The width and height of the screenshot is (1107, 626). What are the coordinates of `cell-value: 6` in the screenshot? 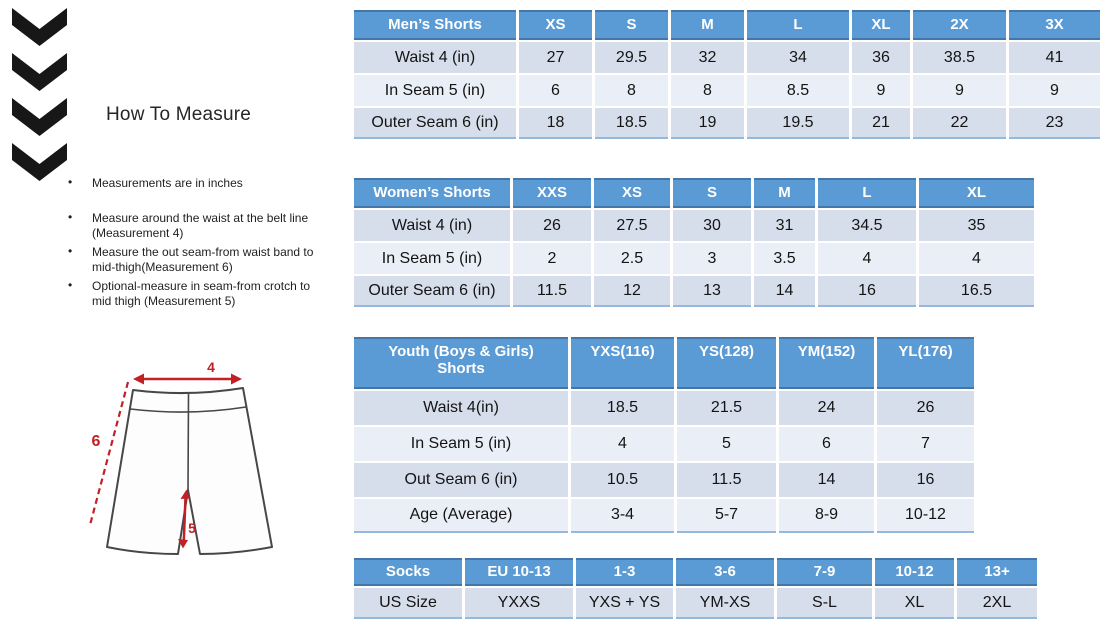 It's located at (555, 90).